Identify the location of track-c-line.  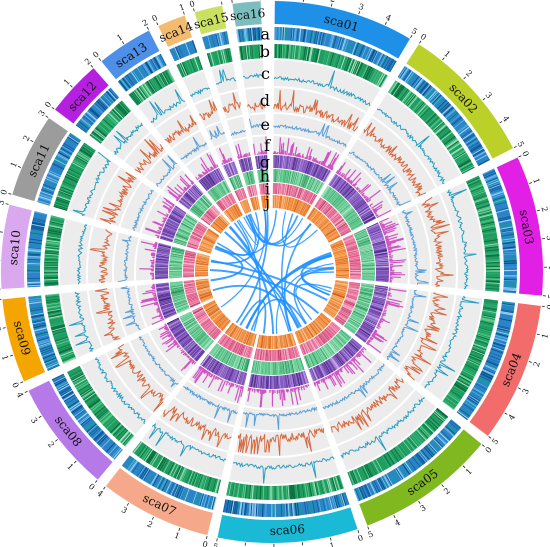
(187, 442).